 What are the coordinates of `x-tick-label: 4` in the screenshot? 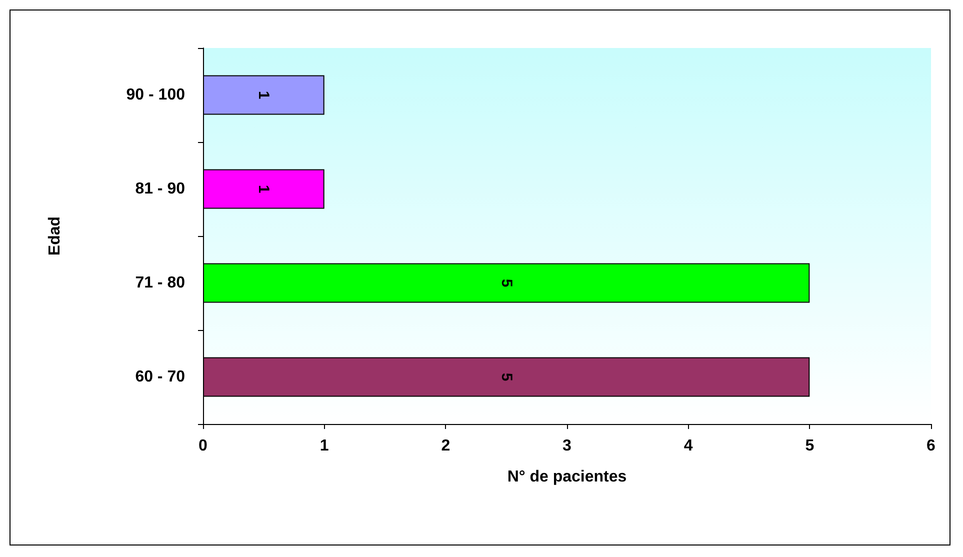 It's located at (688, 446).